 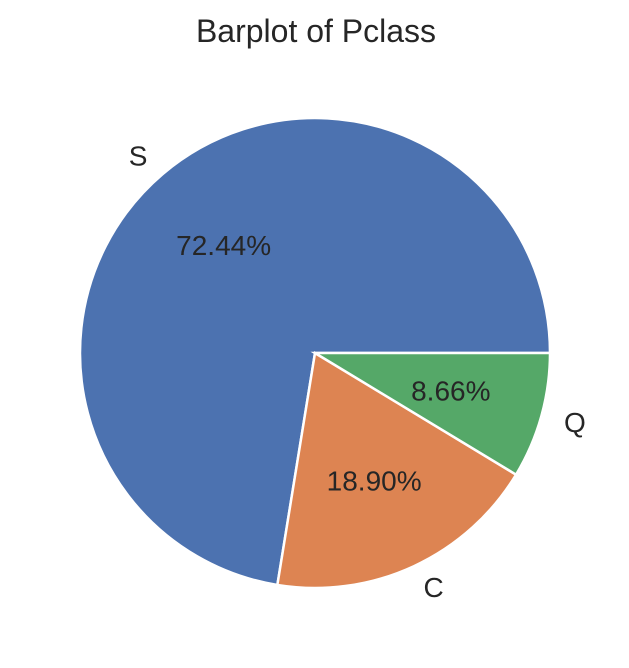 I want to click on pie-slice-C, so click(x=396, y=470).